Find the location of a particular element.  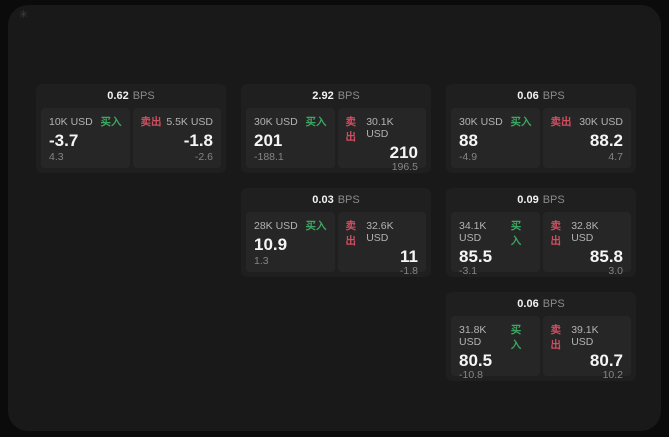

sell-delta: -2.6 is located at coordinates (203, 157).